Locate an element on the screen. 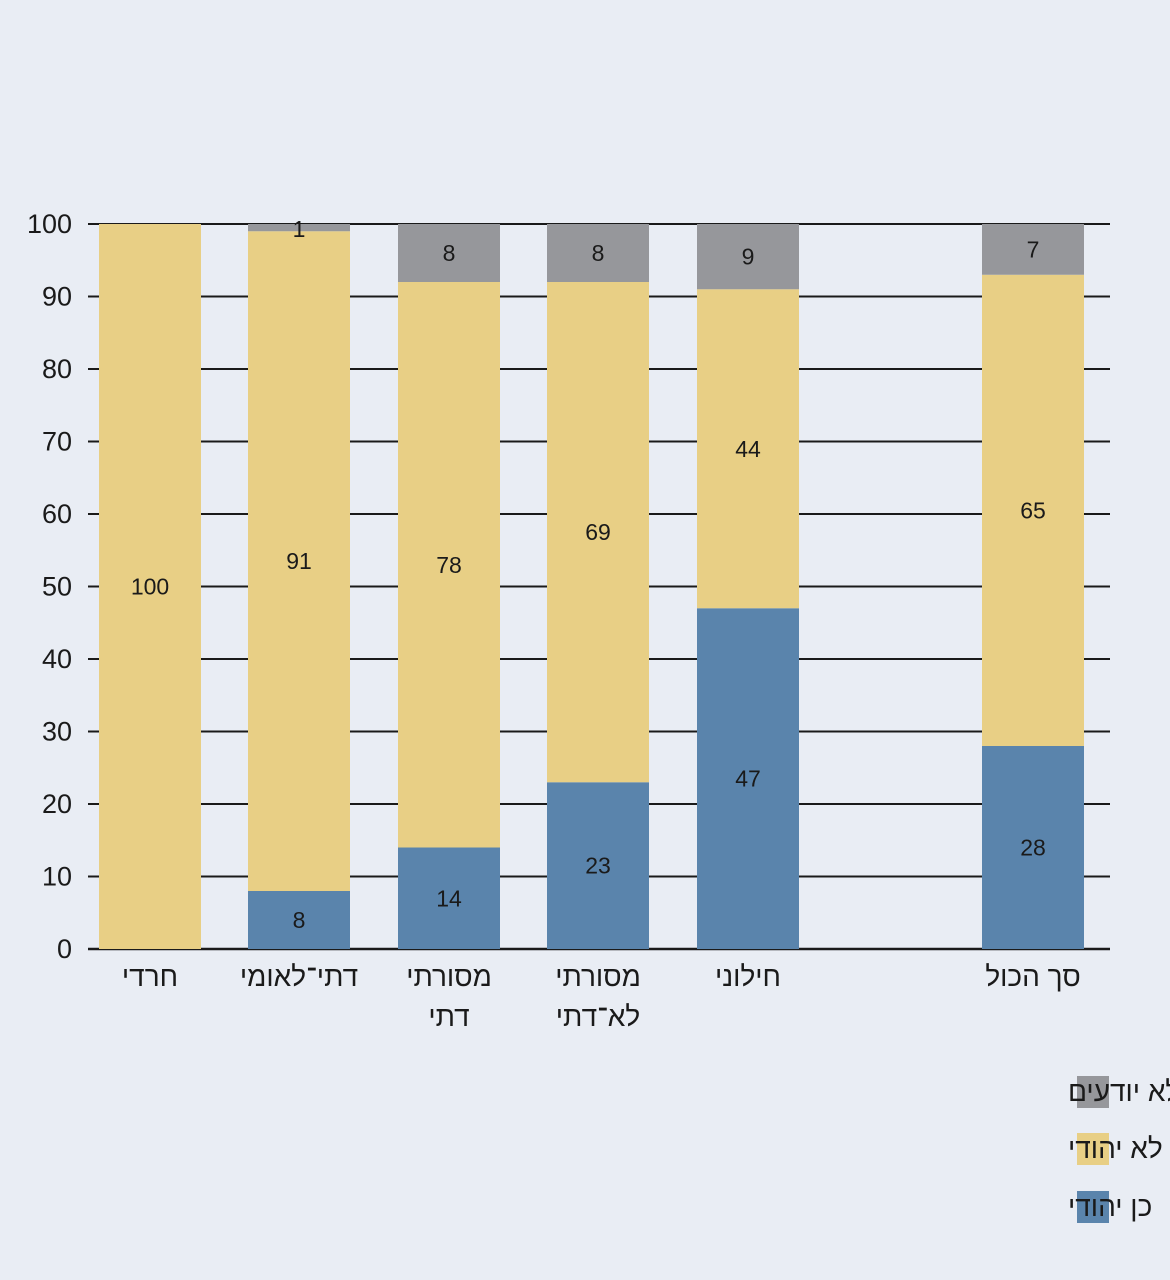 The height and width of the screenshot is (1280, 1170). category-label: סך הכול is located at coordinates (1032, 976).